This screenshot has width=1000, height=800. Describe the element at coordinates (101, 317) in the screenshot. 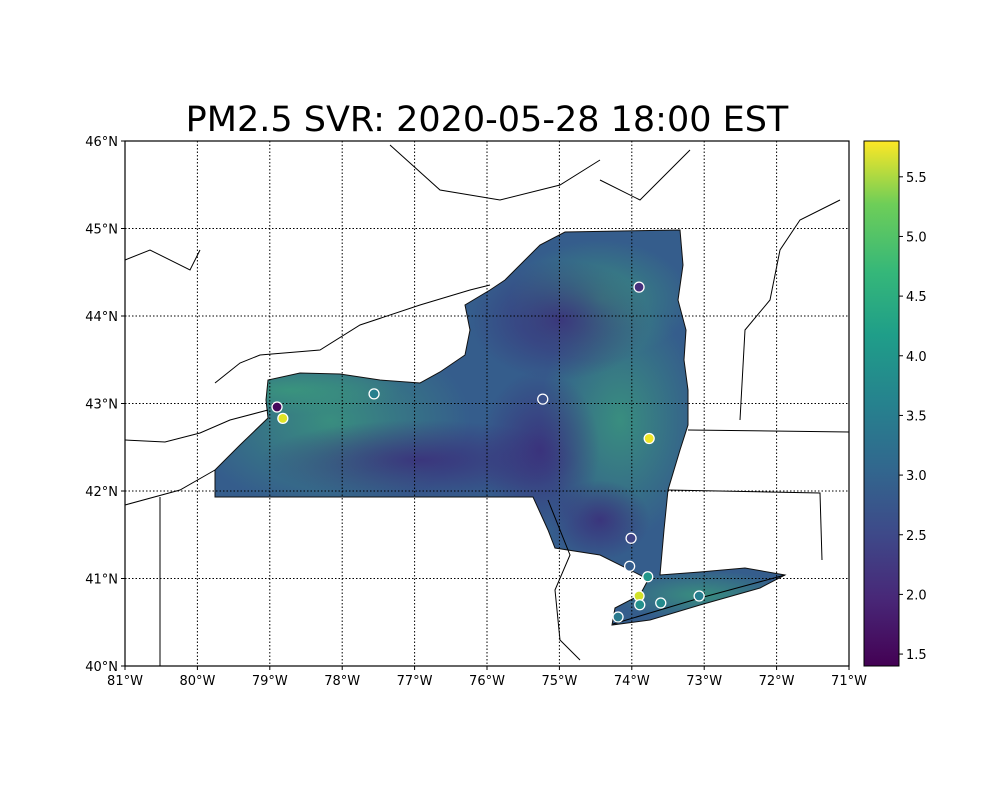

I see `lat-tick-label: 44°N` at that location.